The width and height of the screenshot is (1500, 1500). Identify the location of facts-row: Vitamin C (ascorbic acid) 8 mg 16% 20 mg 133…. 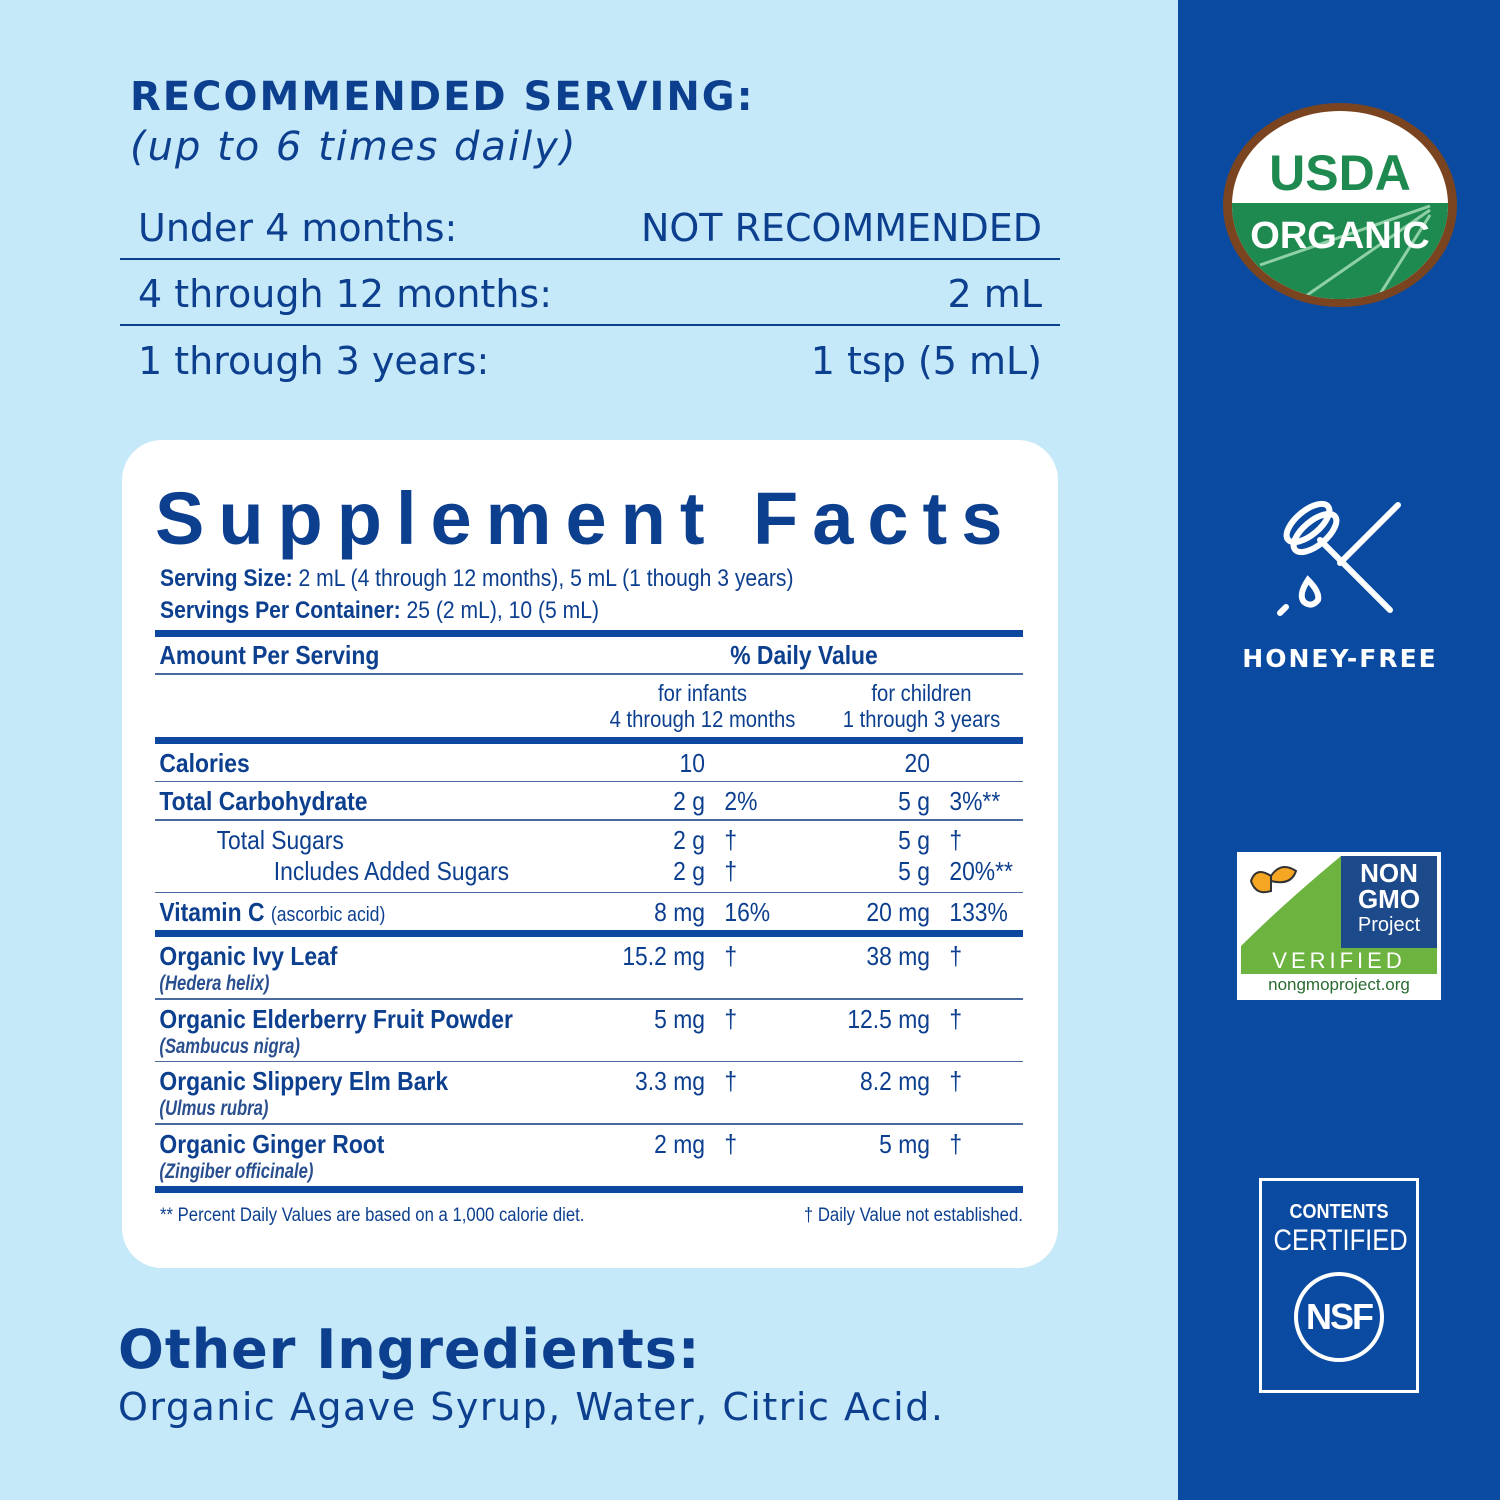
(589, 910).